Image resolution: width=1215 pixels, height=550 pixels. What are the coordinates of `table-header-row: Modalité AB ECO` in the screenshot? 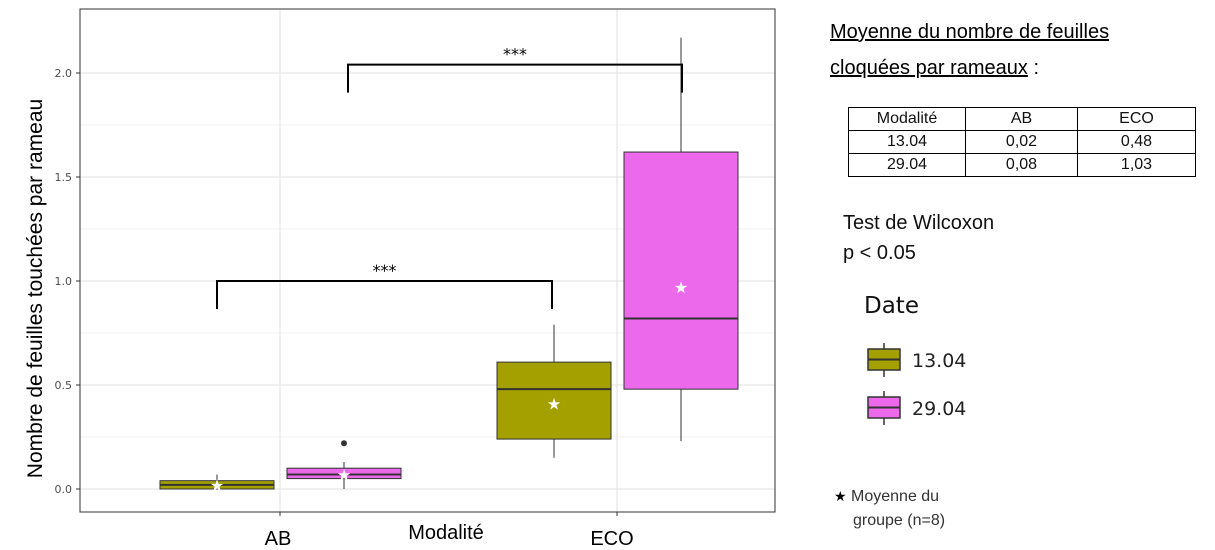 It's located at (1022, 119).